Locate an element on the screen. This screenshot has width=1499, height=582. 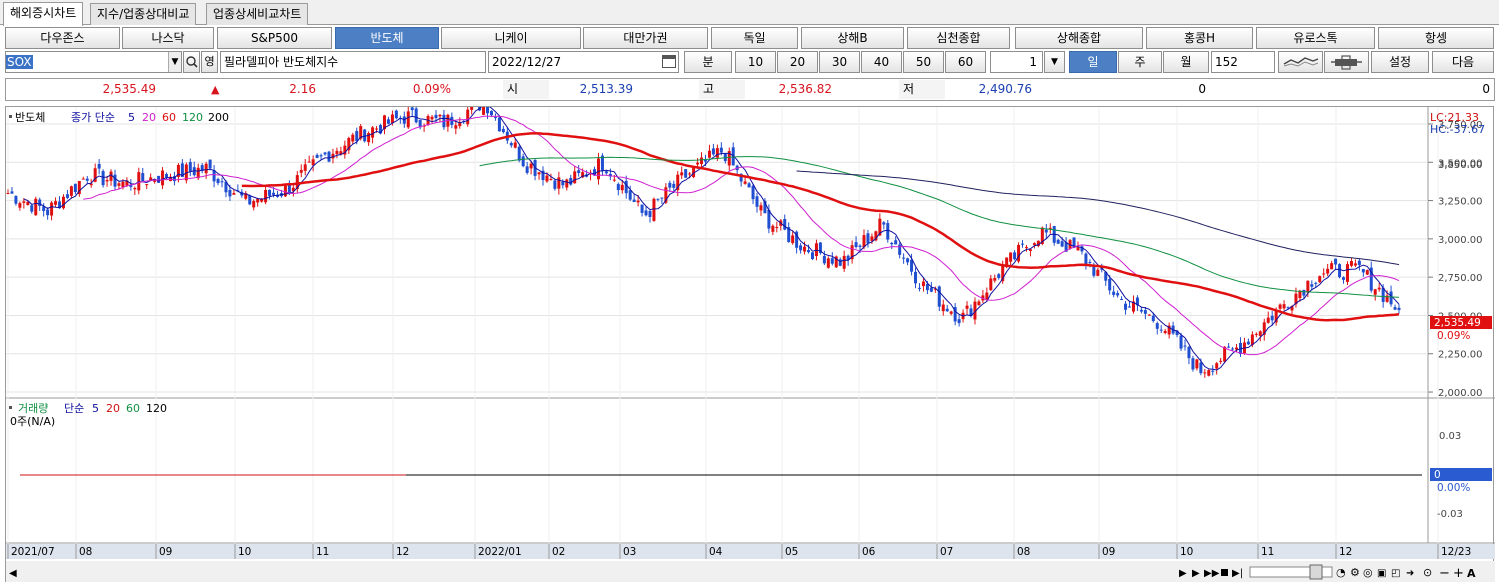
x-axis-label: 10 is located at coordinates (244, 552).